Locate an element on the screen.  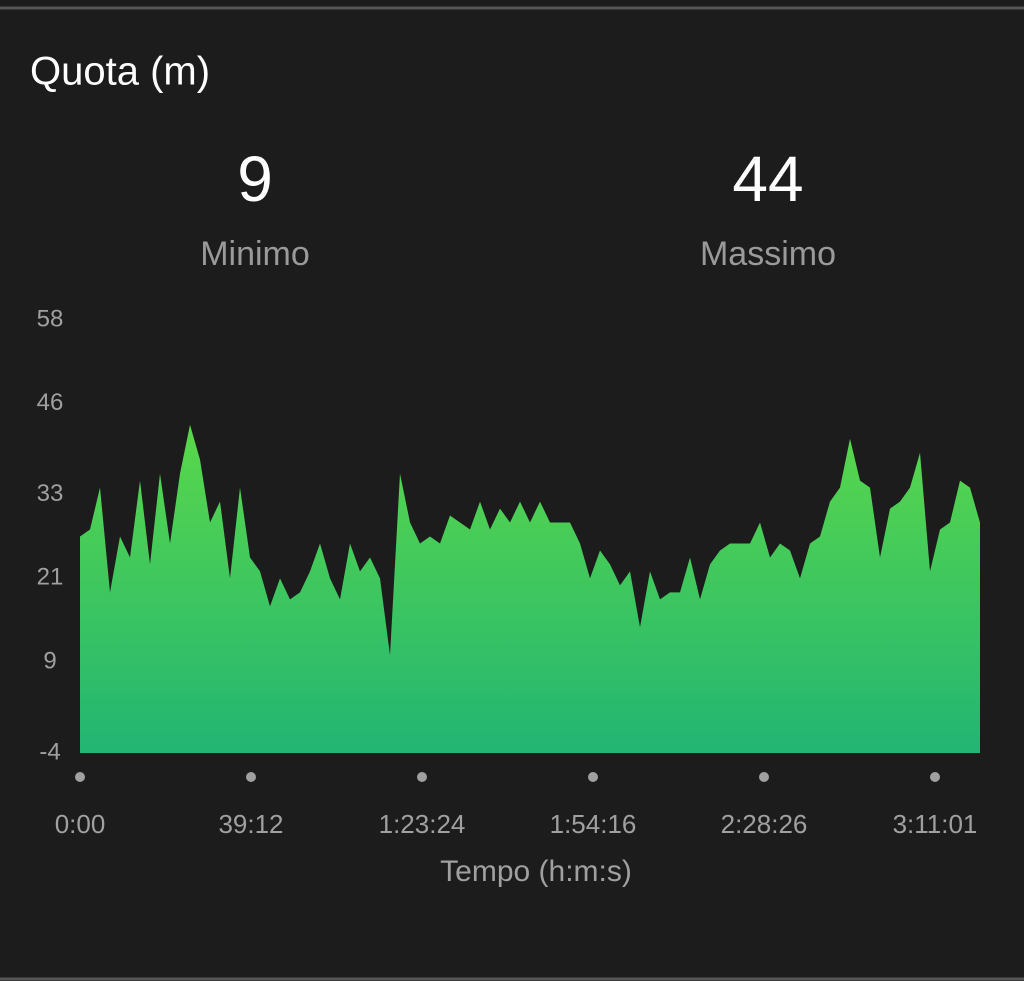
stat-value: 9 is located at coordinates (255, 179).